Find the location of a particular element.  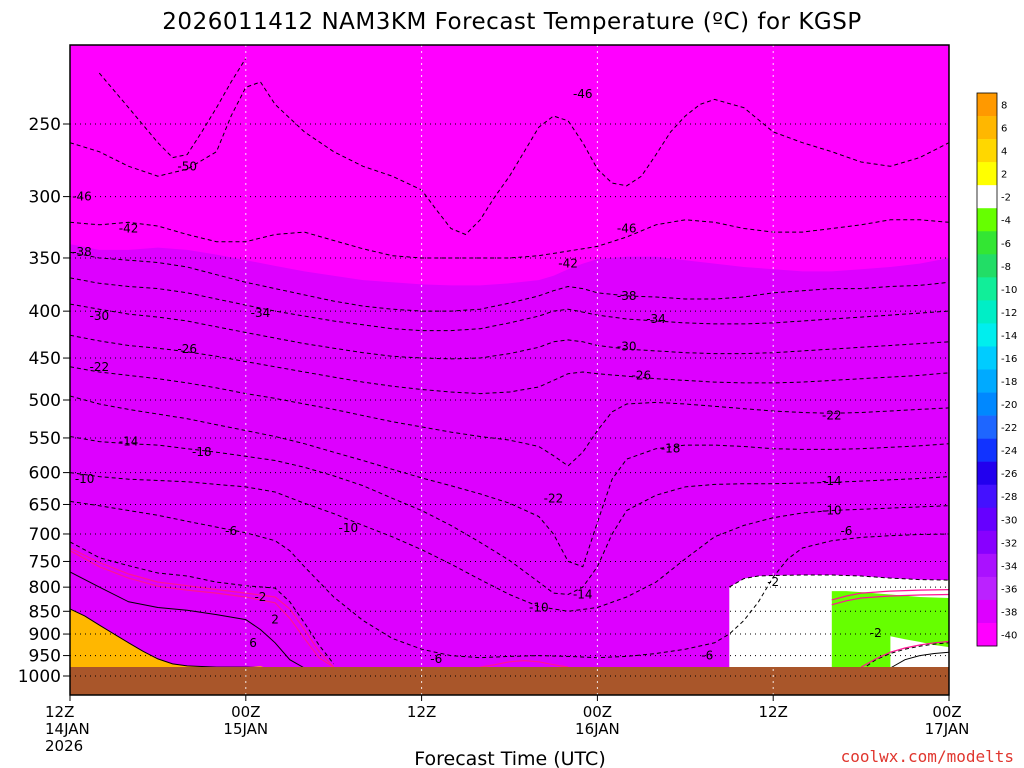

colorbar-label-18: -30 is located at coordinates (1009, 520).